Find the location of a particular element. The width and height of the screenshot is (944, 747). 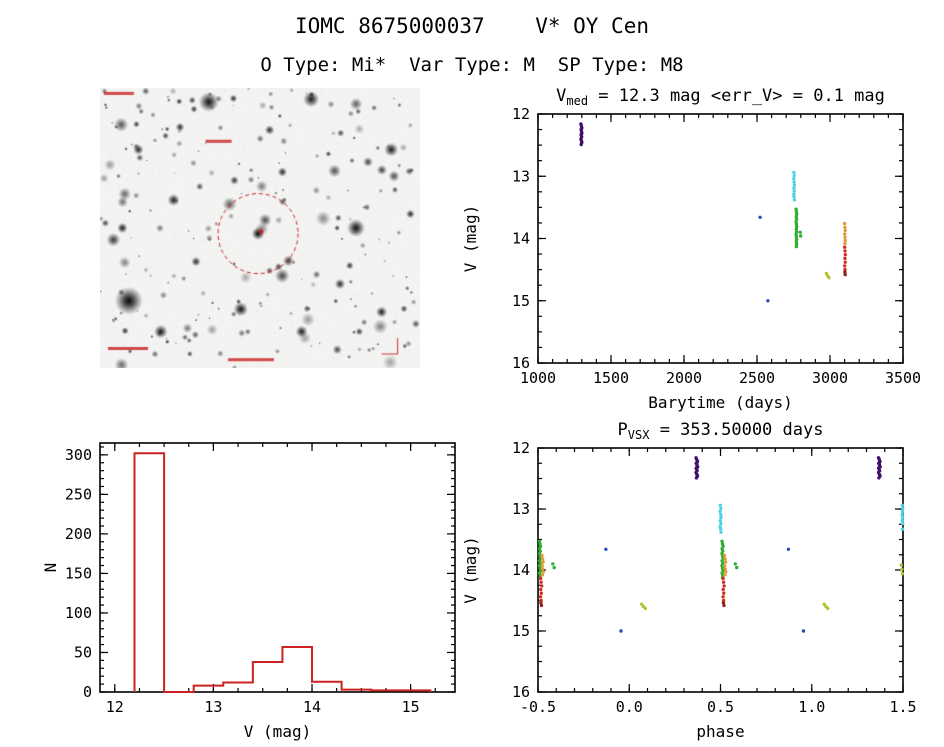

tick-label: 2000 is located at coordinates (684, 378).